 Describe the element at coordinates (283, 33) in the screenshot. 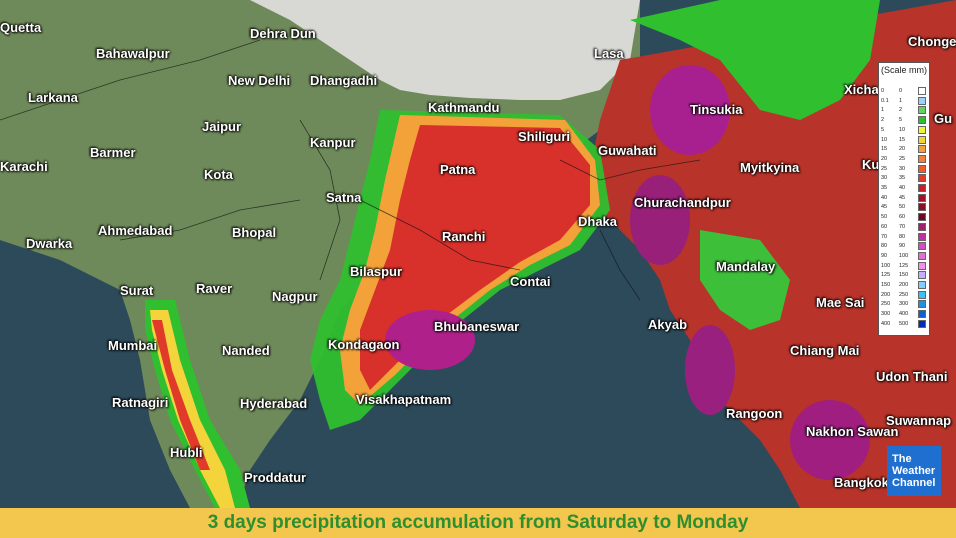

I see `city-label-dehra-dun: Dehra Dun` at that location.